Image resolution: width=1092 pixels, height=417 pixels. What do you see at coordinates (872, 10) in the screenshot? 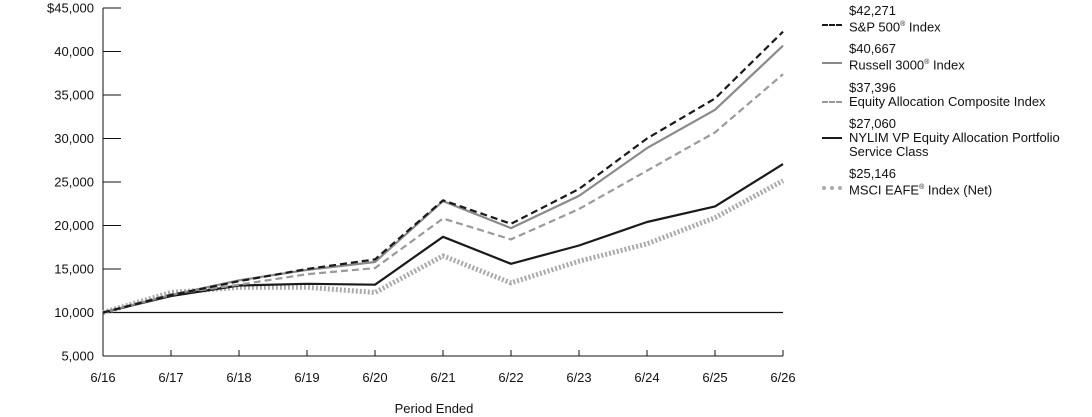
I see `legend-value-label: $42,271` at bounding box center [872, 10].